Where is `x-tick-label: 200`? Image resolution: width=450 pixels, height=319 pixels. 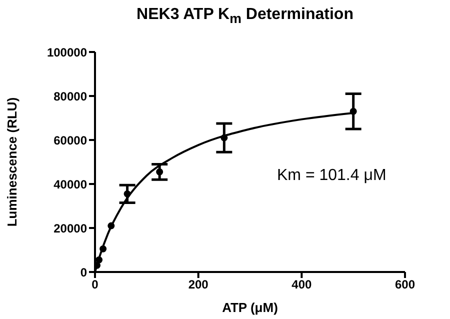
x-tick-label: 200 is located at coordinates (198, 285).